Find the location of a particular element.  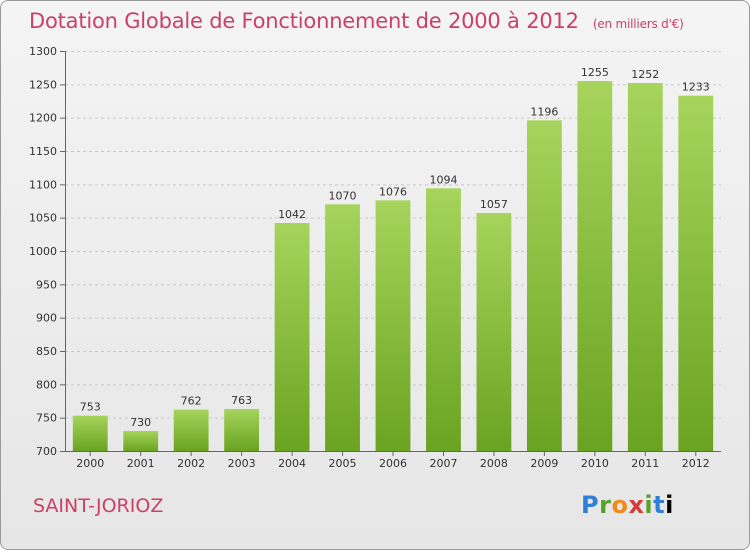

y-tick-label: 1000 is located at coordinates (43, 251).